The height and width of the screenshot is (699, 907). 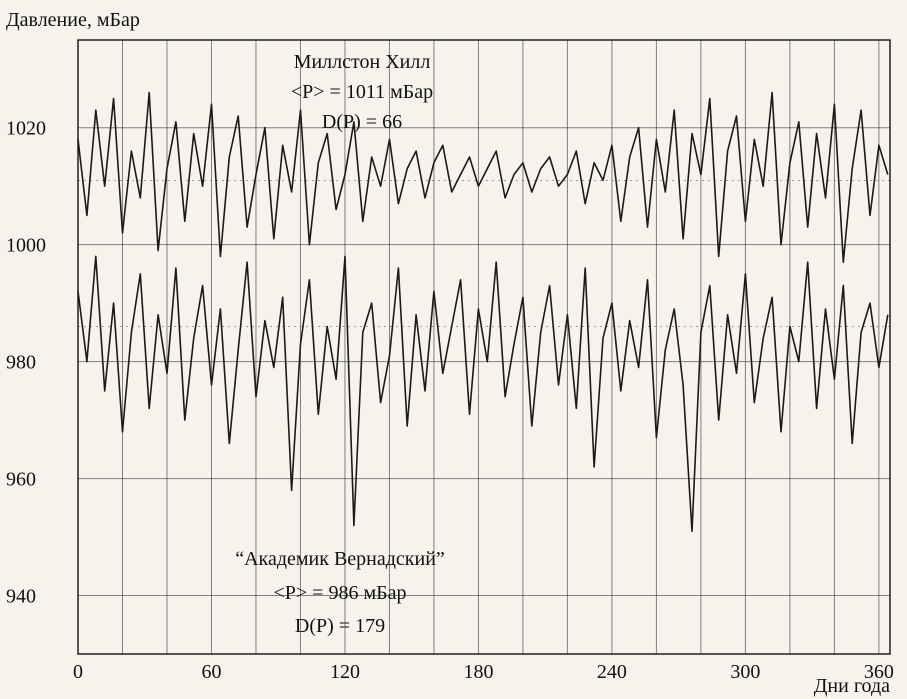 What do you see at coordinates (211, 672) in the screenshot?
I see `x-tick-label: 60` at bounding box center [211, 672].